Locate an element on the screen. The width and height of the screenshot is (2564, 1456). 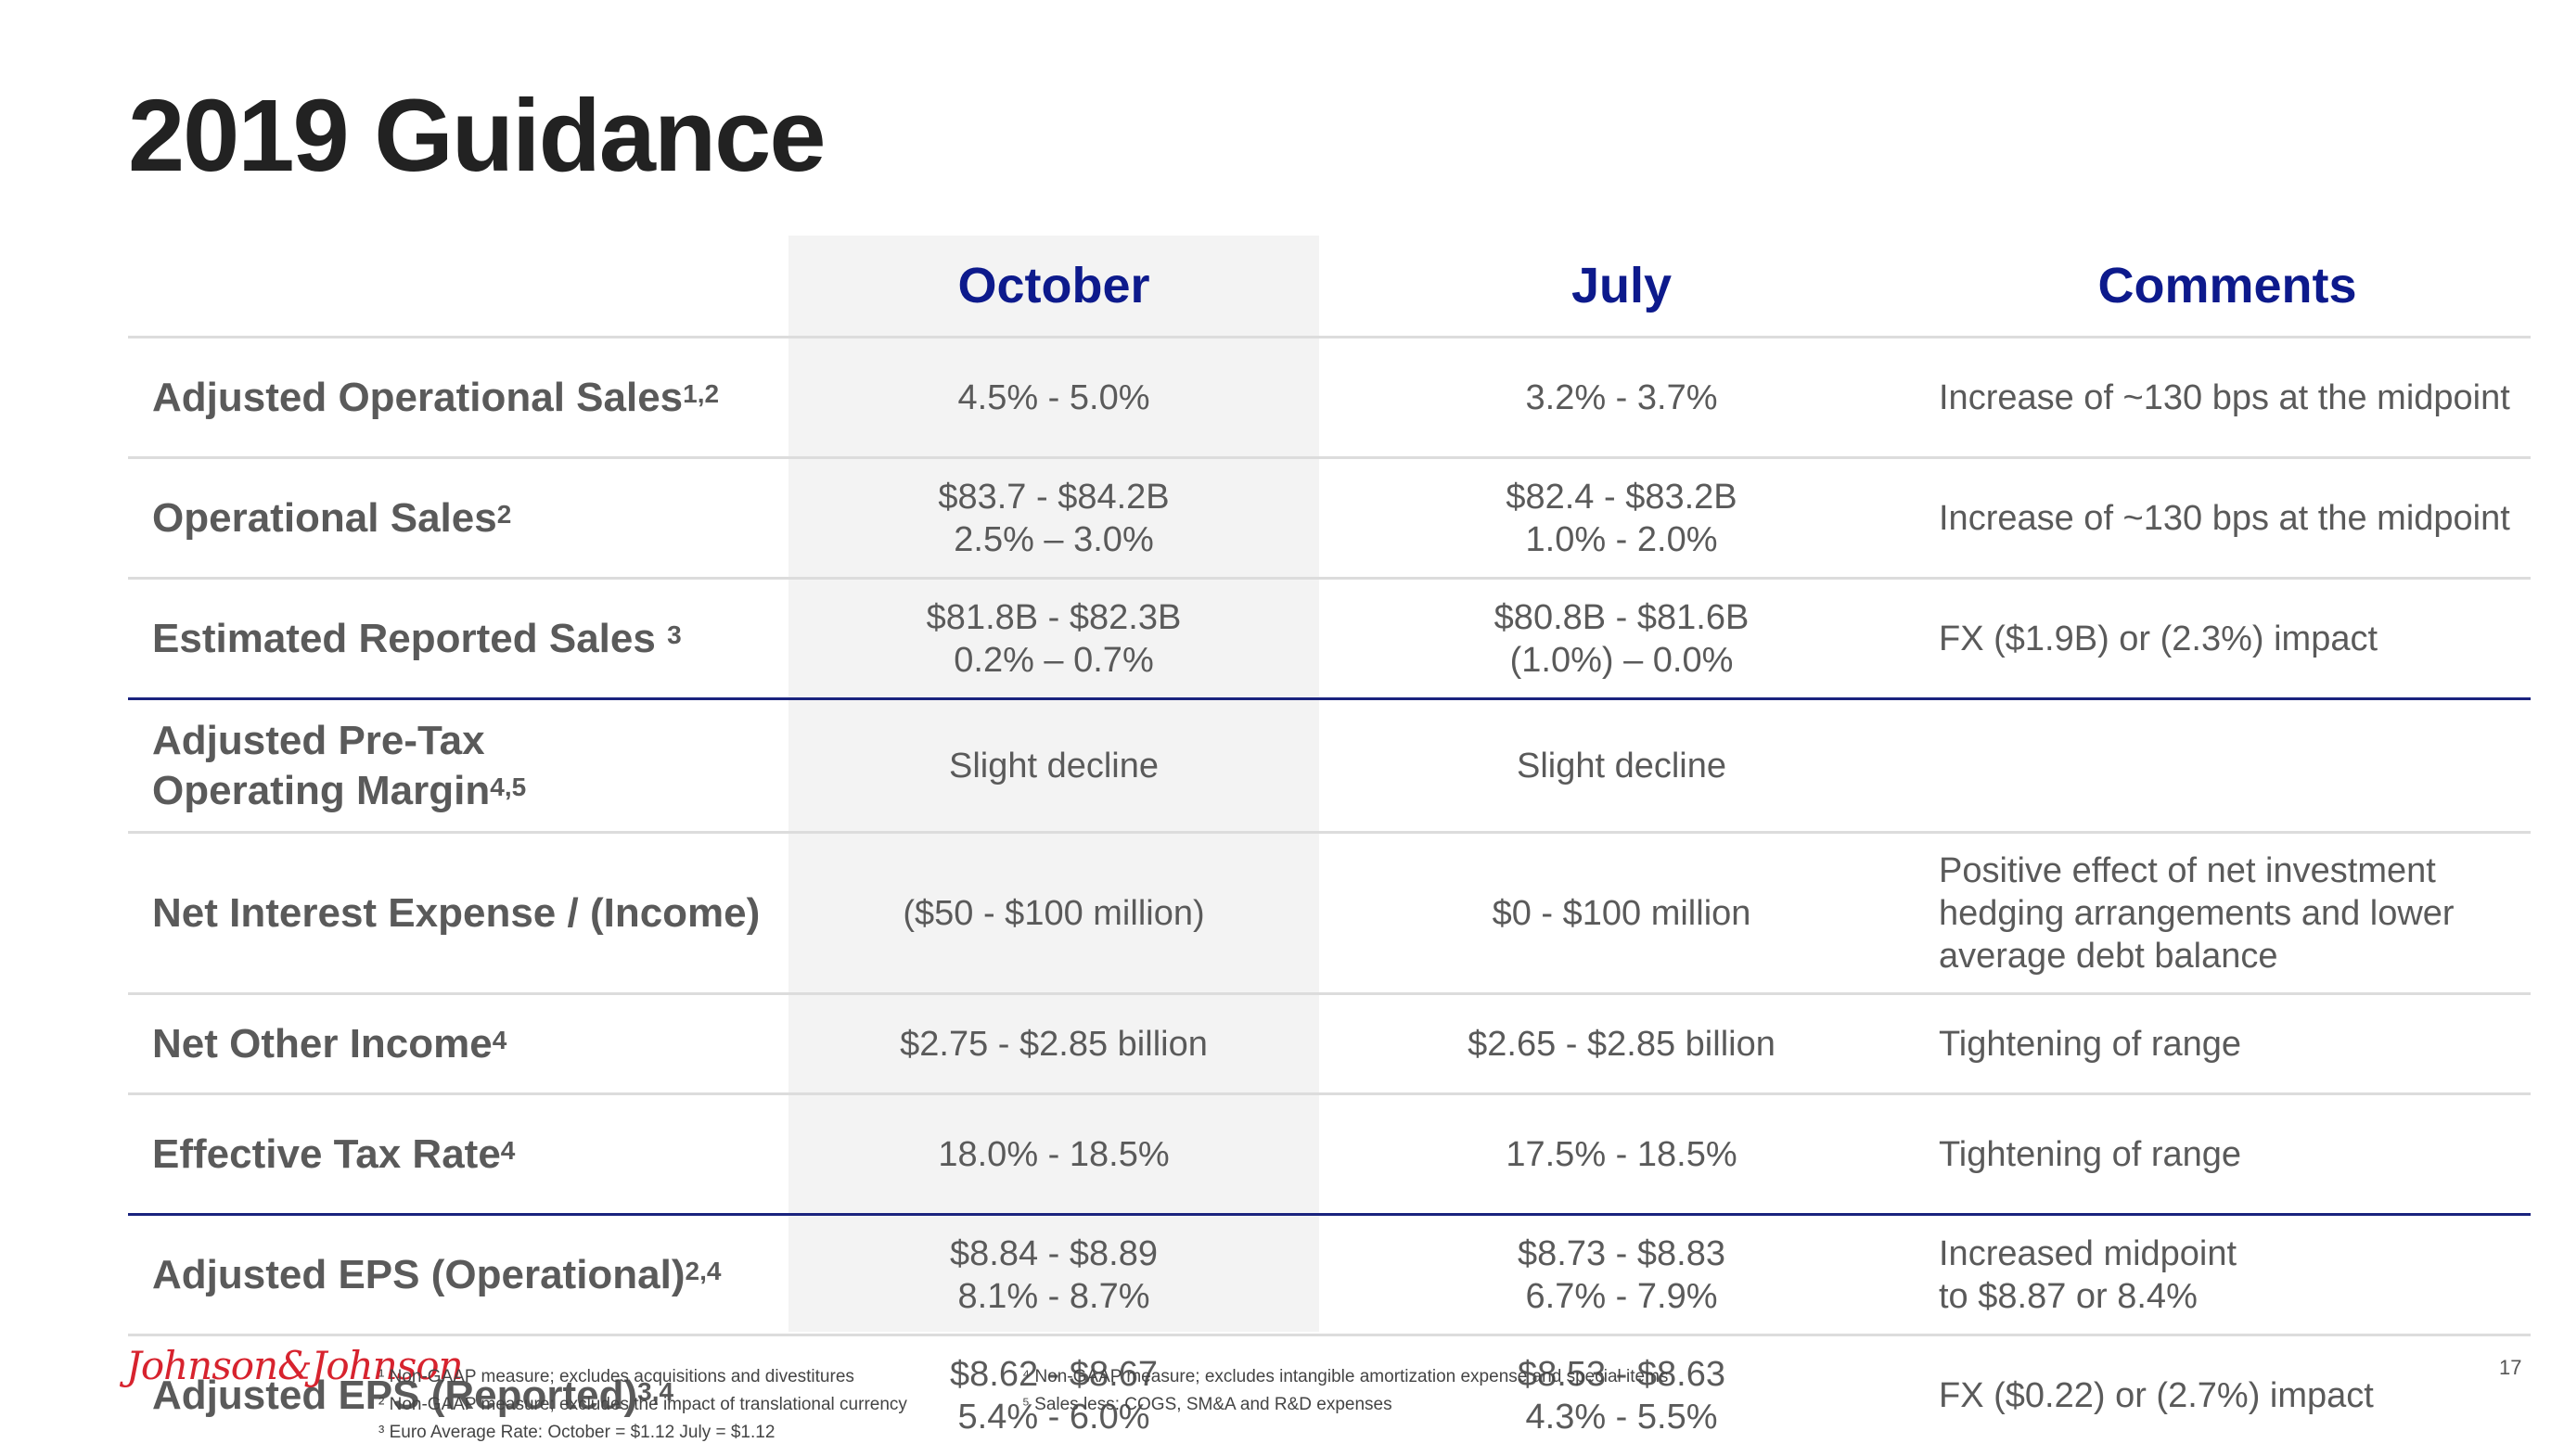
july-value: 1.0% - 2.0% is located at coordinates (1622, 539).